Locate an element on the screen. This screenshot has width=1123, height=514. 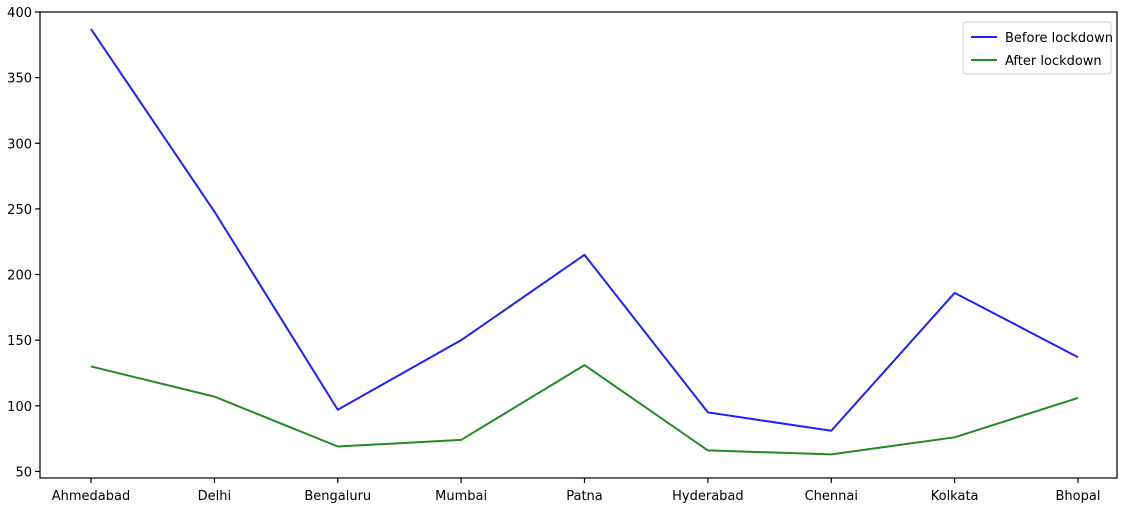
y-tick-label: 100 is located at coordinates (19, 407).